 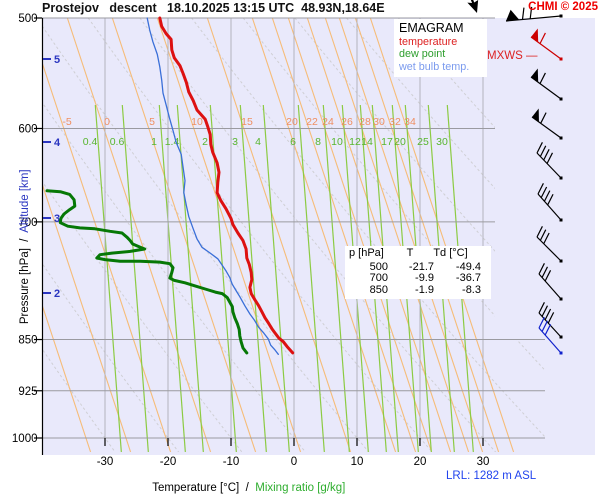 I want to click on table-row: 700 -9.9 -36.7, so click(x=418, y=278).